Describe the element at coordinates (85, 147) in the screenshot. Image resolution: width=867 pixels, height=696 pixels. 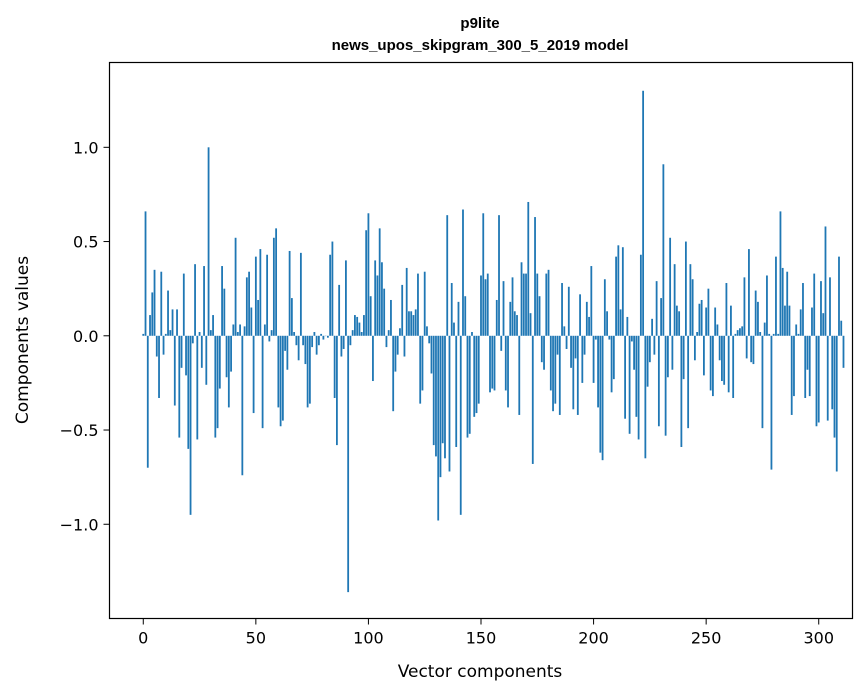
I see `y-tick-label: 1.0` at that location.